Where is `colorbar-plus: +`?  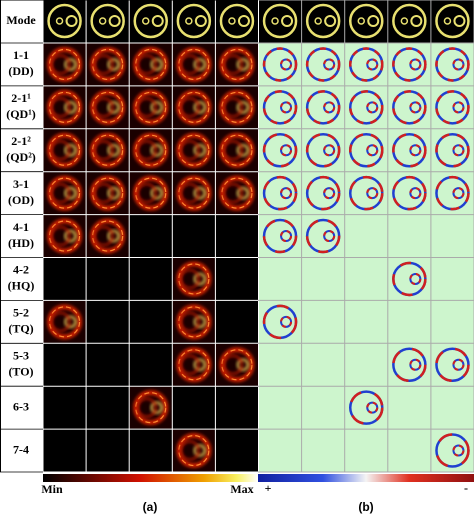 colorbar-plus: + is located at coordinates (268, 488).